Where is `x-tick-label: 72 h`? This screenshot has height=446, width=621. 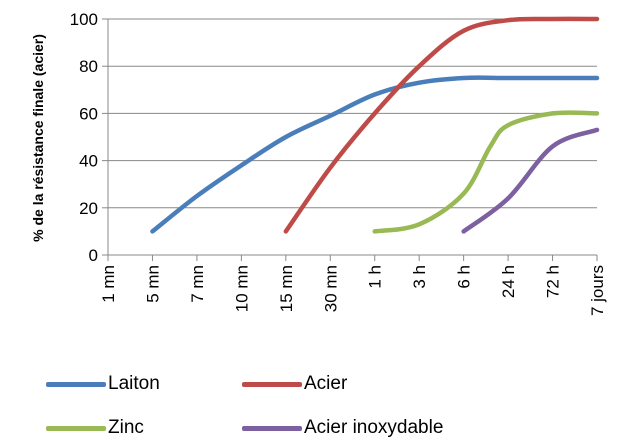 x-tick-label: 72 h is located at coordinates (553, 281).